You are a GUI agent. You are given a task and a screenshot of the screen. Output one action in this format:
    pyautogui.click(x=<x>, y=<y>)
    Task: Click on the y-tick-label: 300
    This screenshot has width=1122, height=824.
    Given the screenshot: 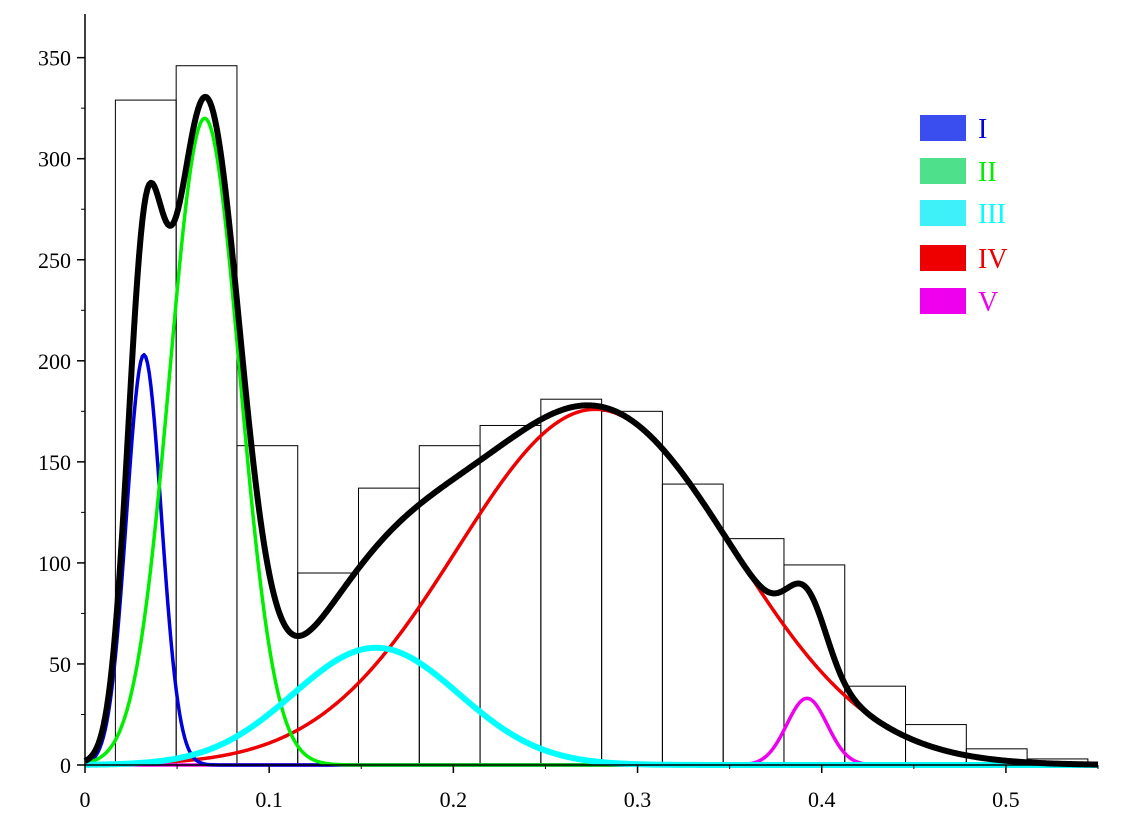 What is the action you would take?
    pyautogui.click(x=54, y=159)
    